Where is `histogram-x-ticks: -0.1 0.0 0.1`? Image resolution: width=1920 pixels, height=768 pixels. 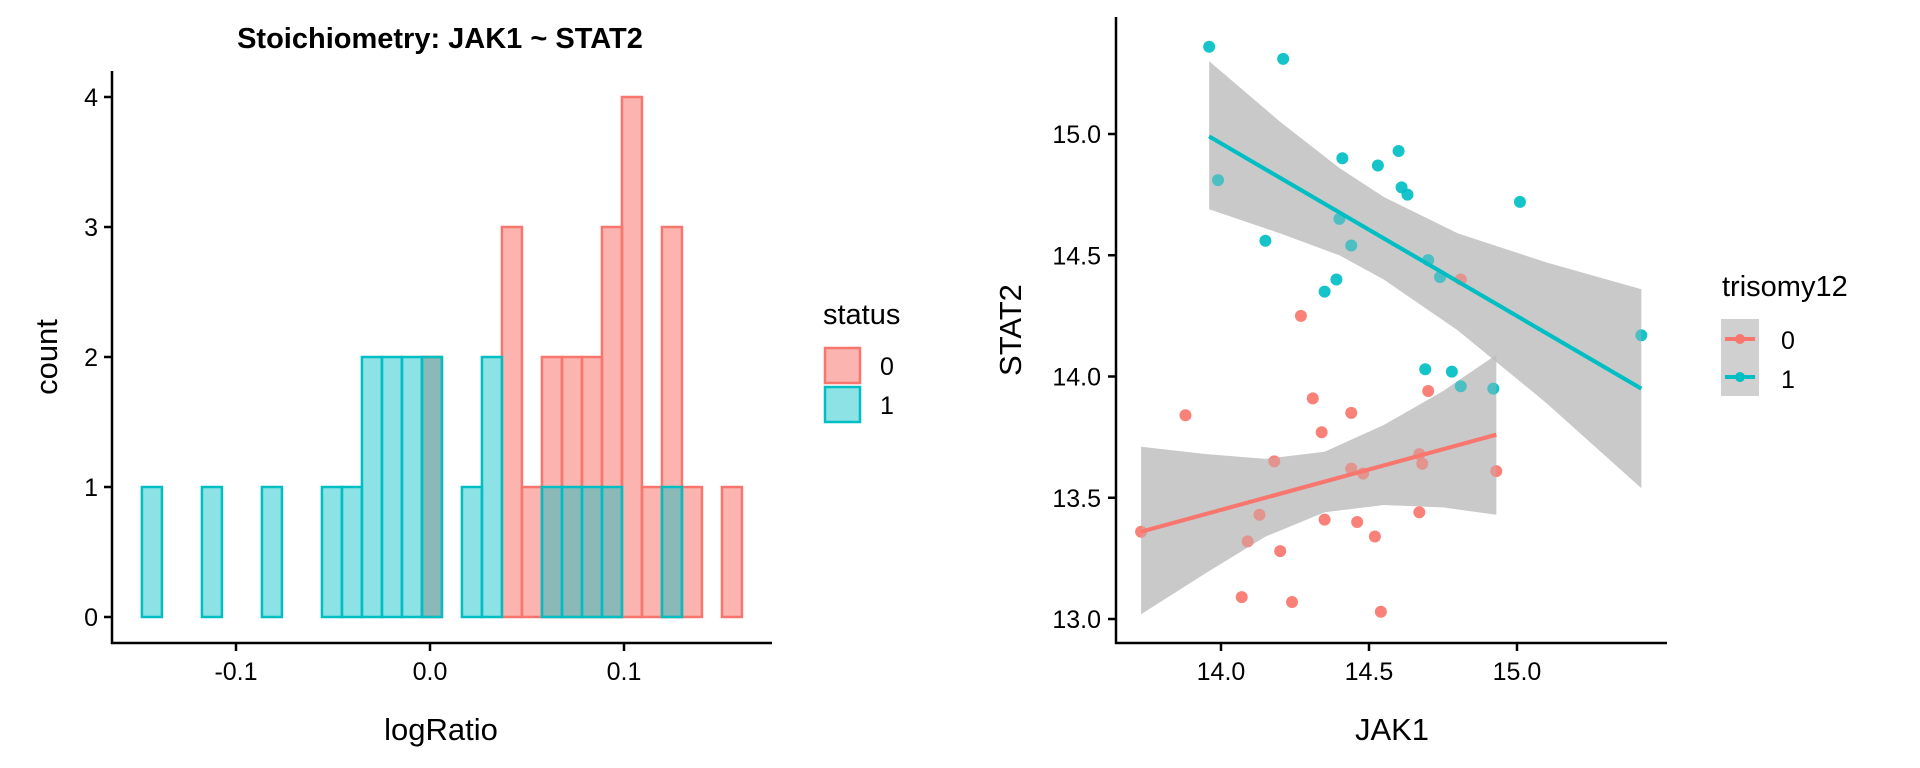 histogram-x-ticks: -0.1 0.0 0.1 is located at coordinates (427, 664).